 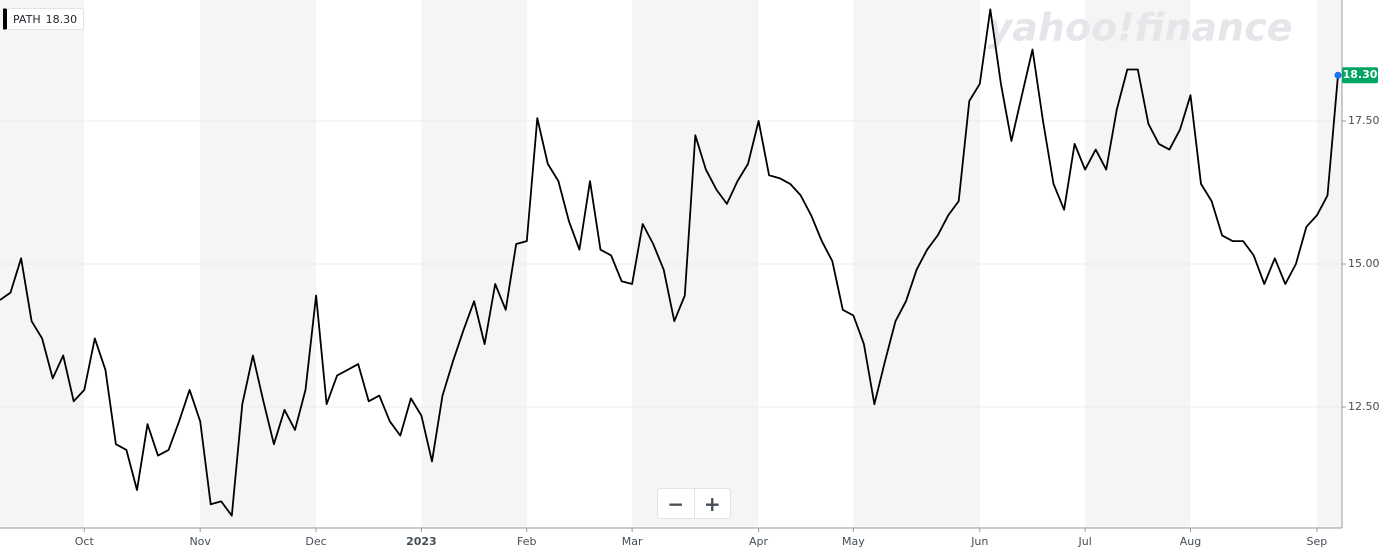 I want to click on x-tick-label: Nov, so click(x=200, y=541).